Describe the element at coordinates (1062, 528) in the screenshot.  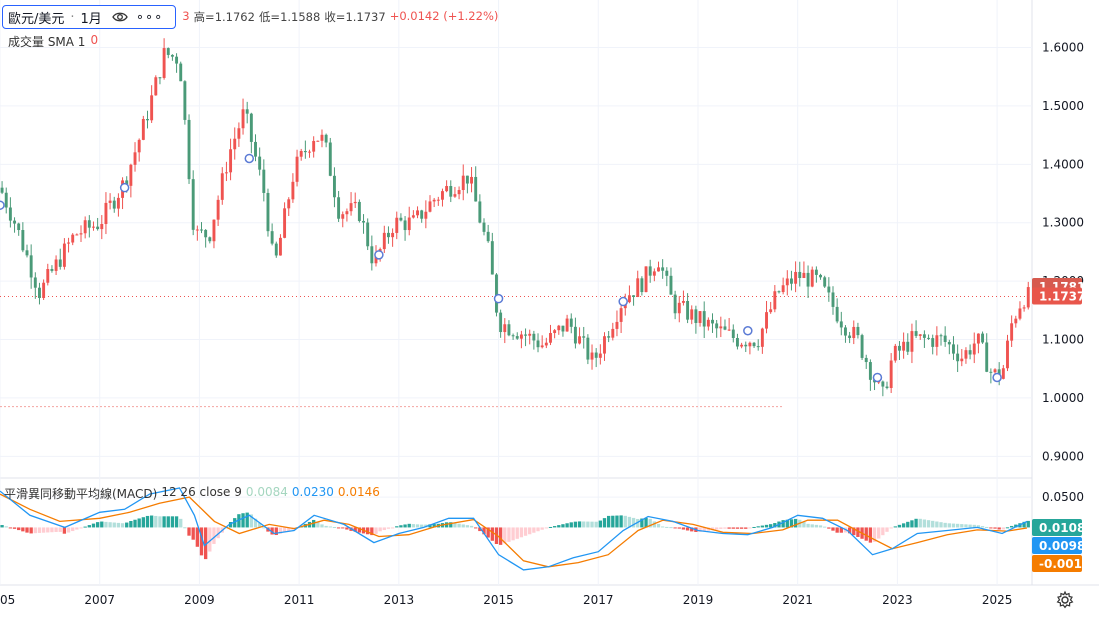
I see `macd-badge-hist-text: 0.0108` at that location.